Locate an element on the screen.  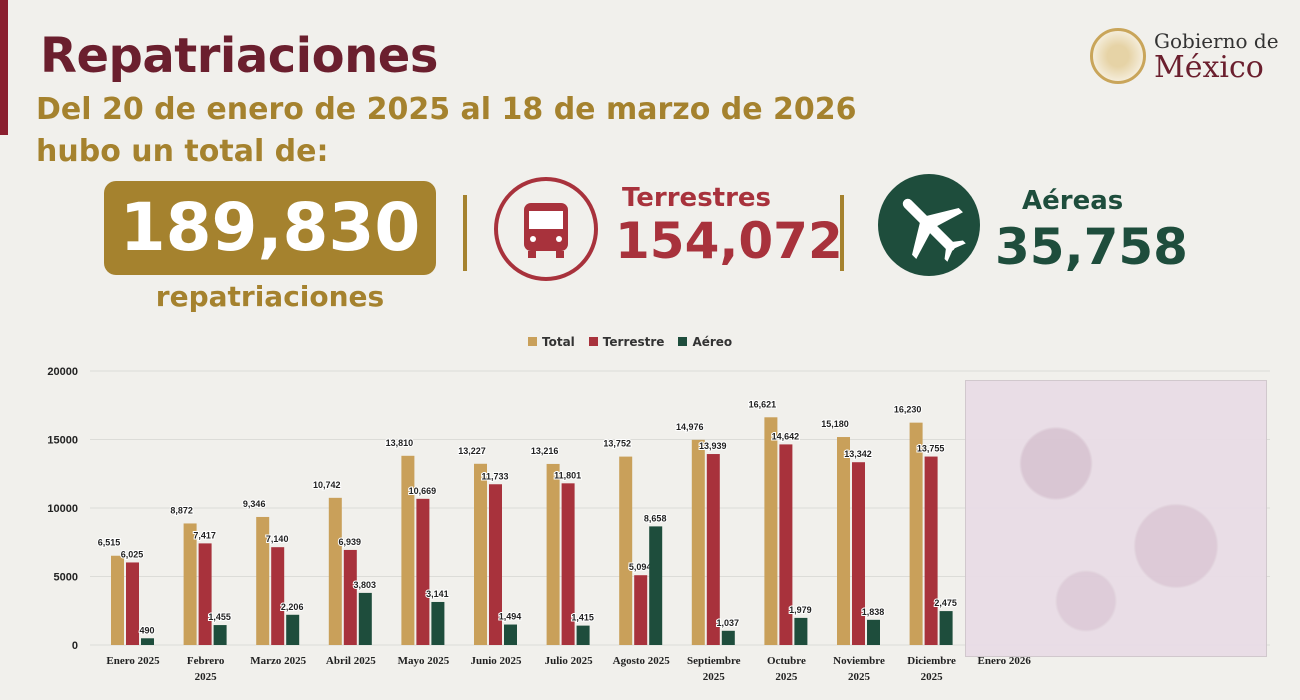
data-label: 8,658 is located at coordinates (655, 518).